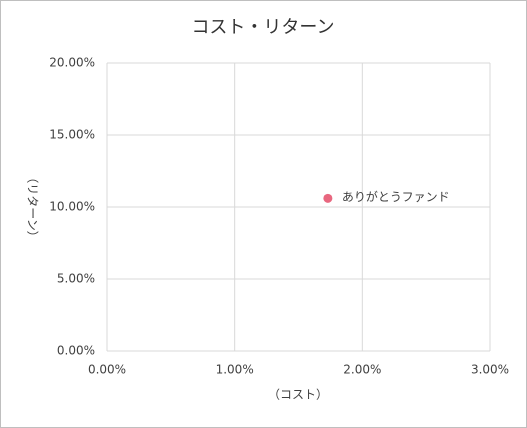 The image size is (527, 428). I want to click on y-tick-label: 0.00%, so click(76, 351).